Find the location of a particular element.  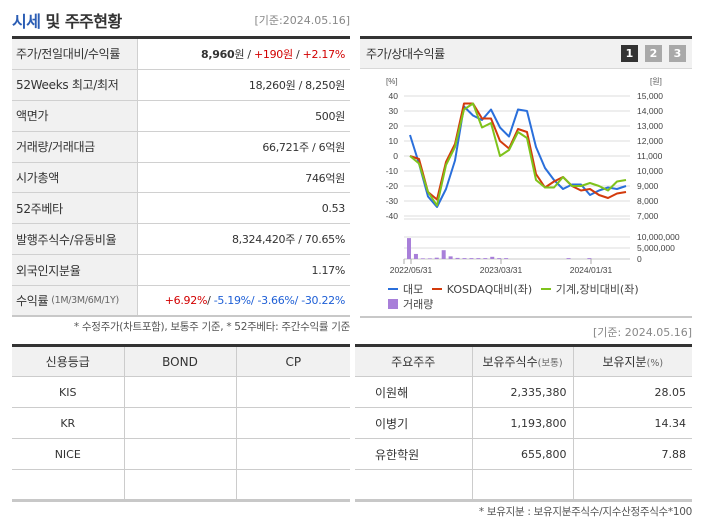

current-price: 8,960 is located at coordinates (218, 54).